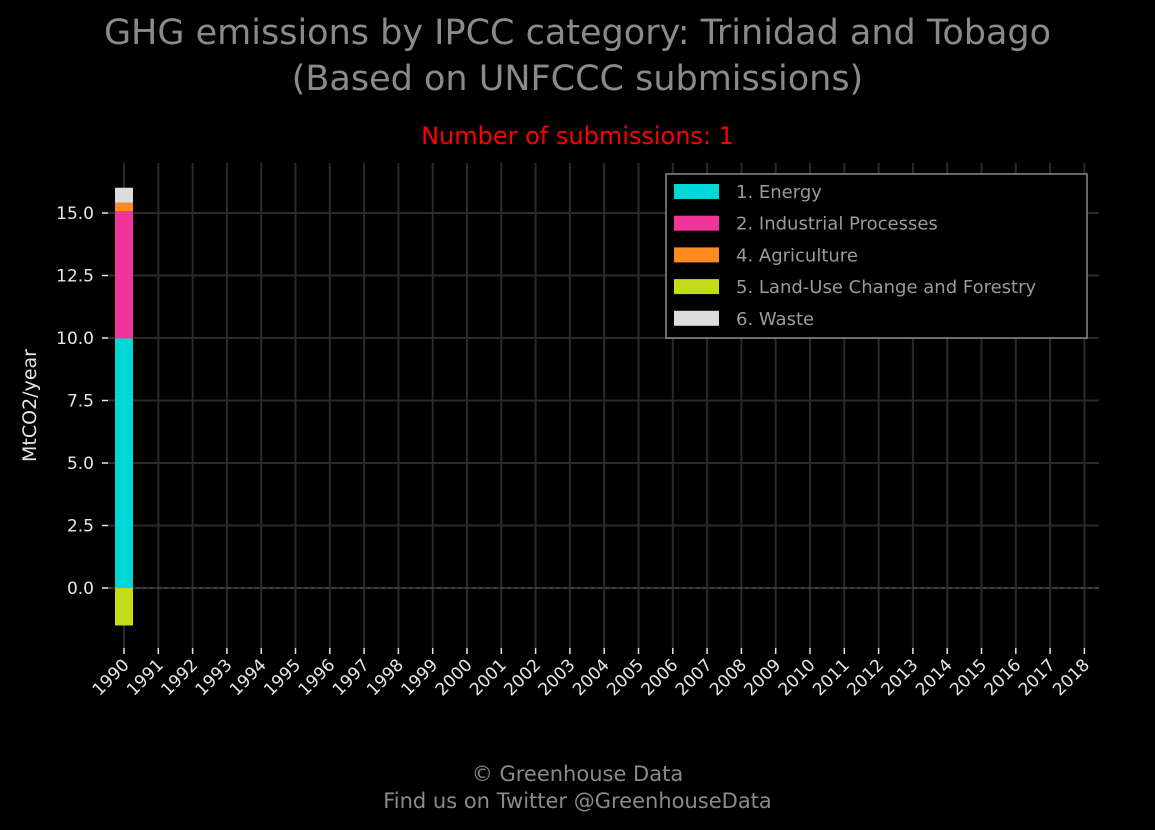  I want to click on y-tick-label: 5.0, so click(80, 464).